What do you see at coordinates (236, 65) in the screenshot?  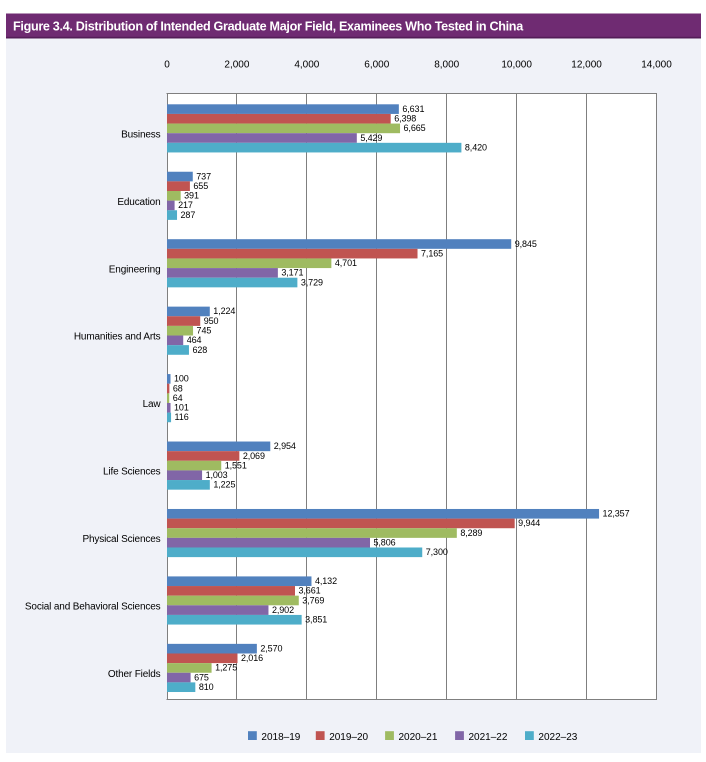 I see `svg-text: 2,000` at bounding box center [236, 65].